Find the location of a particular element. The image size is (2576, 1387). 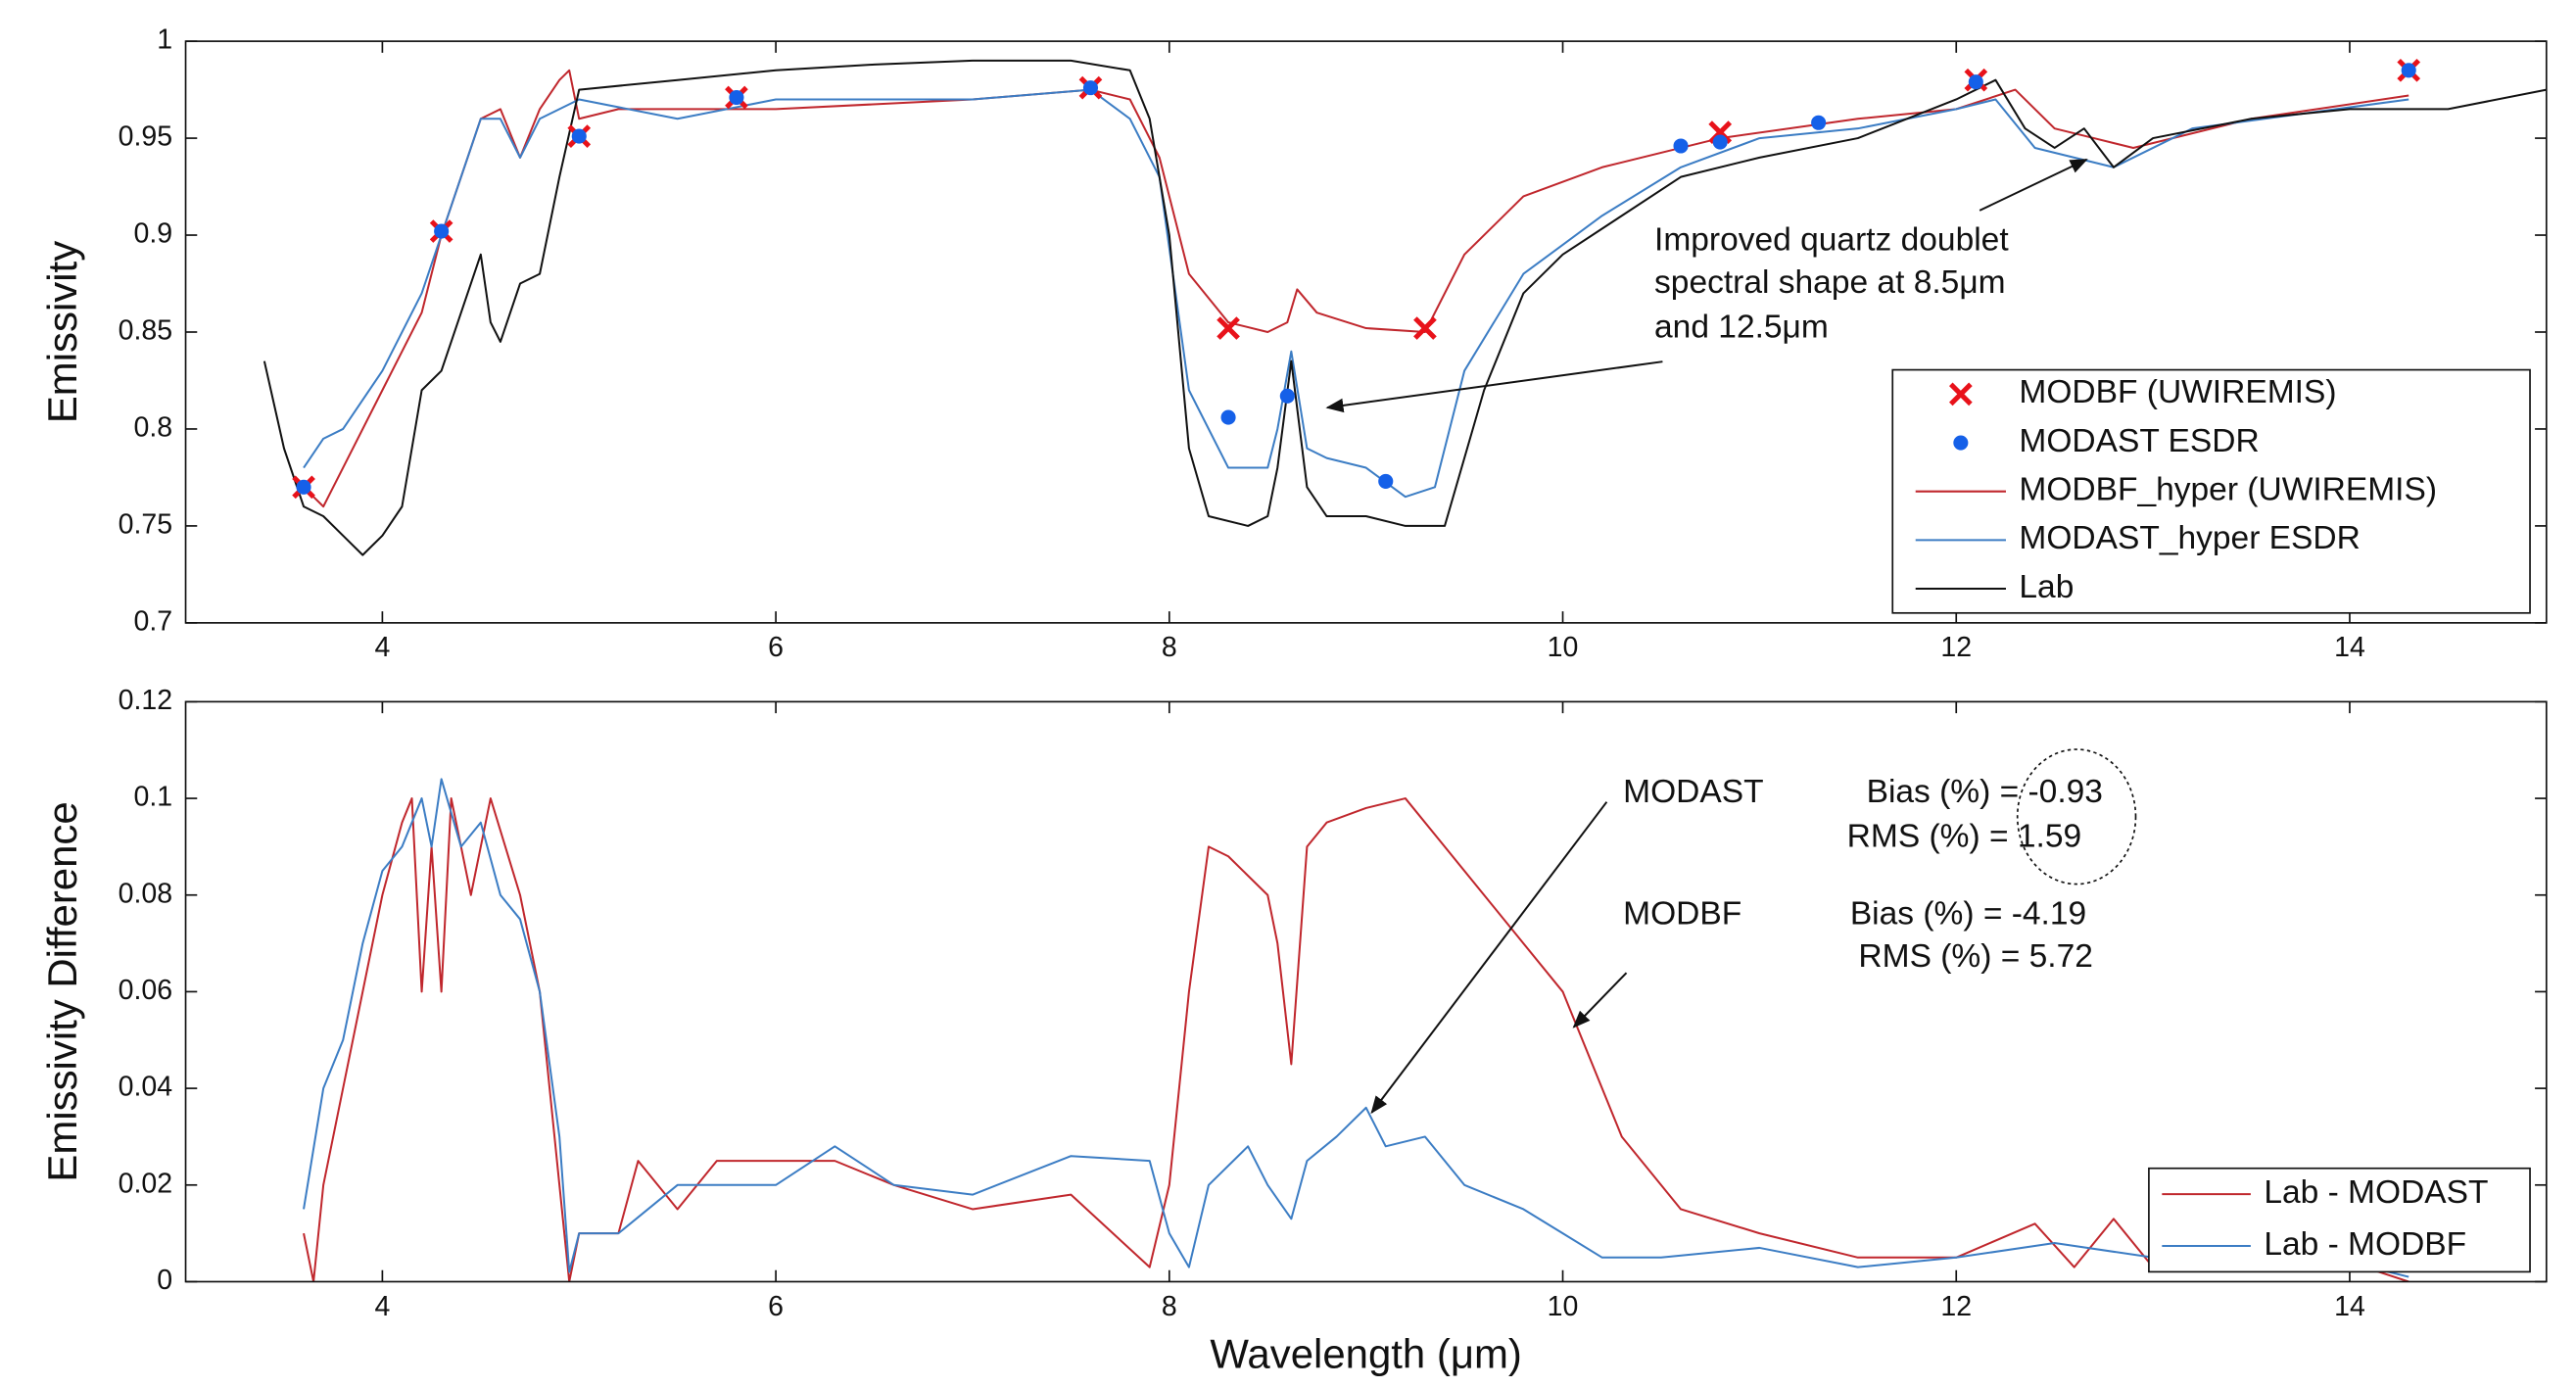

legend-label: MODAST ESDR is located at coordinates (2139, 441).